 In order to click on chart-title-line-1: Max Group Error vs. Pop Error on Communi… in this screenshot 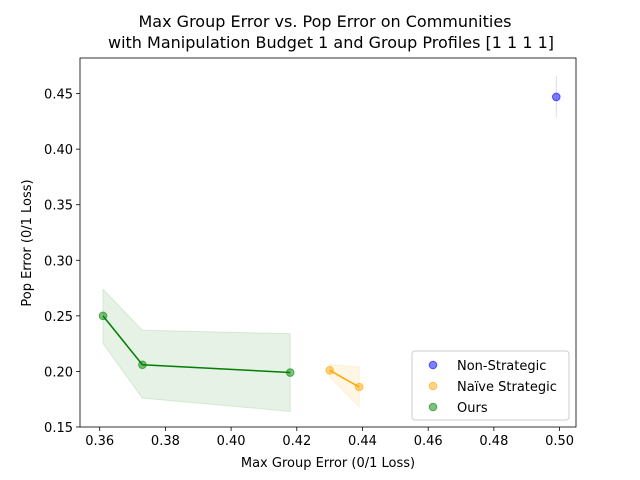, I will do `click(325, 21)`.